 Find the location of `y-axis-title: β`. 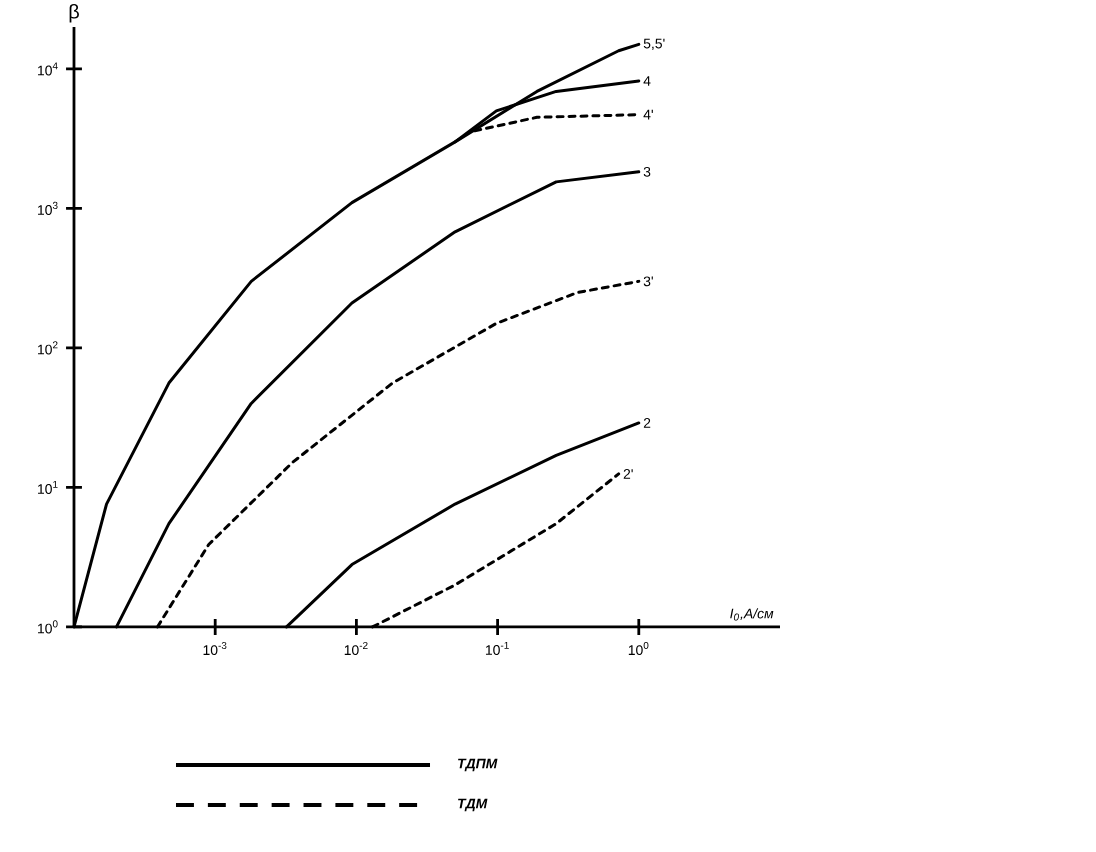

y-axis-title: β is located at coordinates (74, 13).